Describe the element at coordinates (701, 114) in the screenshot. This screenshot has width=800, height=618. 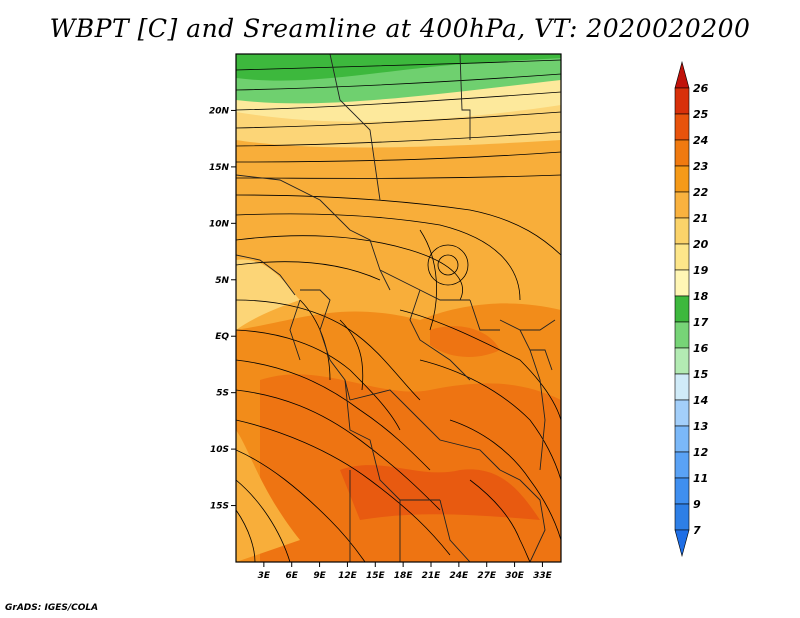
I see `colorbar-label: 25` at that location.